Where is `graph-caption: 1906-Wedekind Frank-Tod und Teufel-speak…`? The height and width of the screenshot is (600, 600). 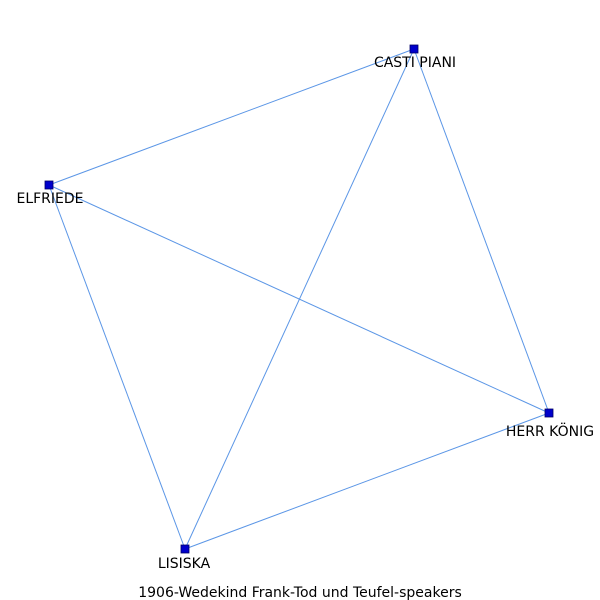 graph-caption: 1906-Wedekind Frank-Tod und Teufel-speak… is located at coordinates (300, 592).